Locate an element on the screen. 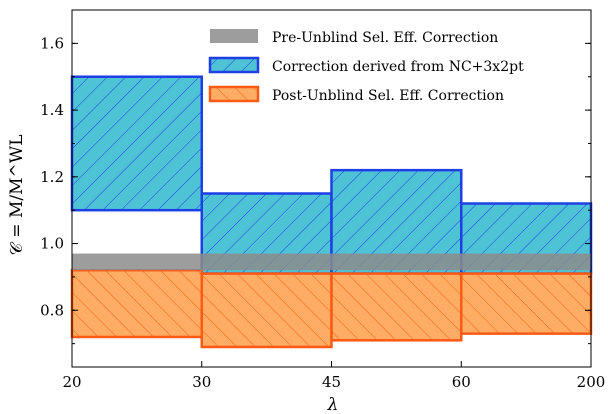 The width and height of the screenshot is (608, 414). legend-entry-0: Pre-Unblind Sel. Eff. Correction is located at coordinates (354, 37).